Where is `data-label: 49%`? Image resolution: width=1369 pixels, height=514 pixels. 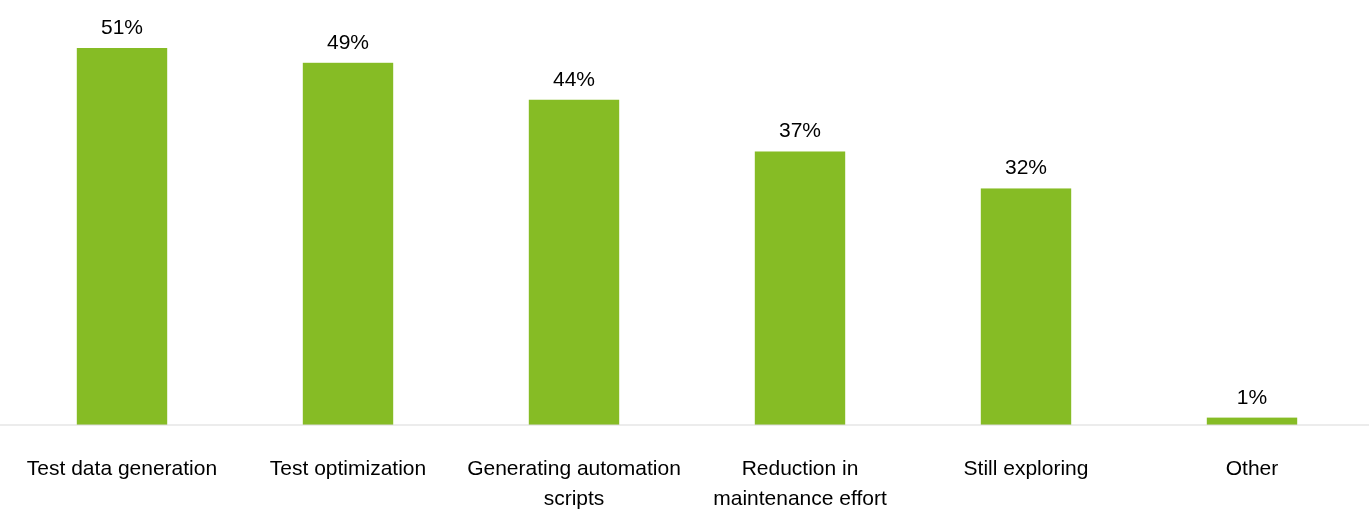
data-label: 49% is located at coordinates (348, 41).